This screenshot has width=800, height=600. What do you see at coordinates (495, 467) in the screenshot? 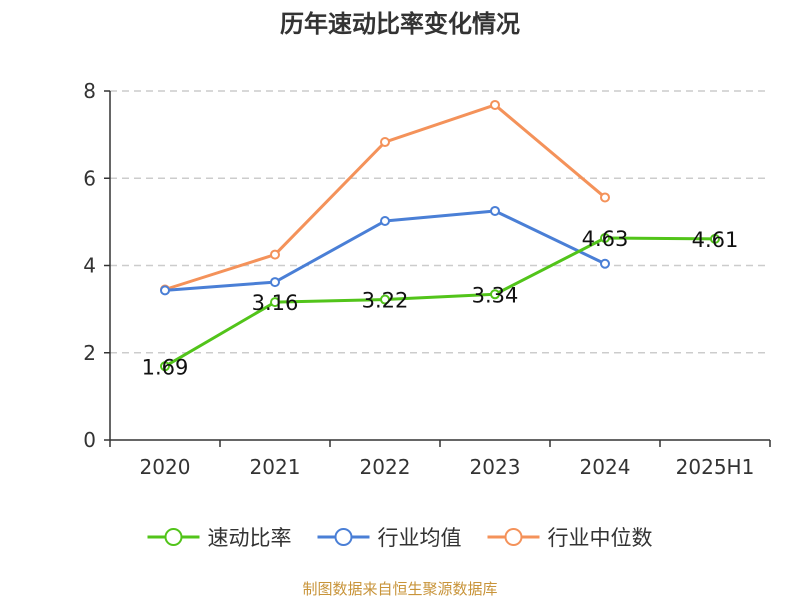
I see `x-tick-label-3: 2023` at bounding box center [495, 467].